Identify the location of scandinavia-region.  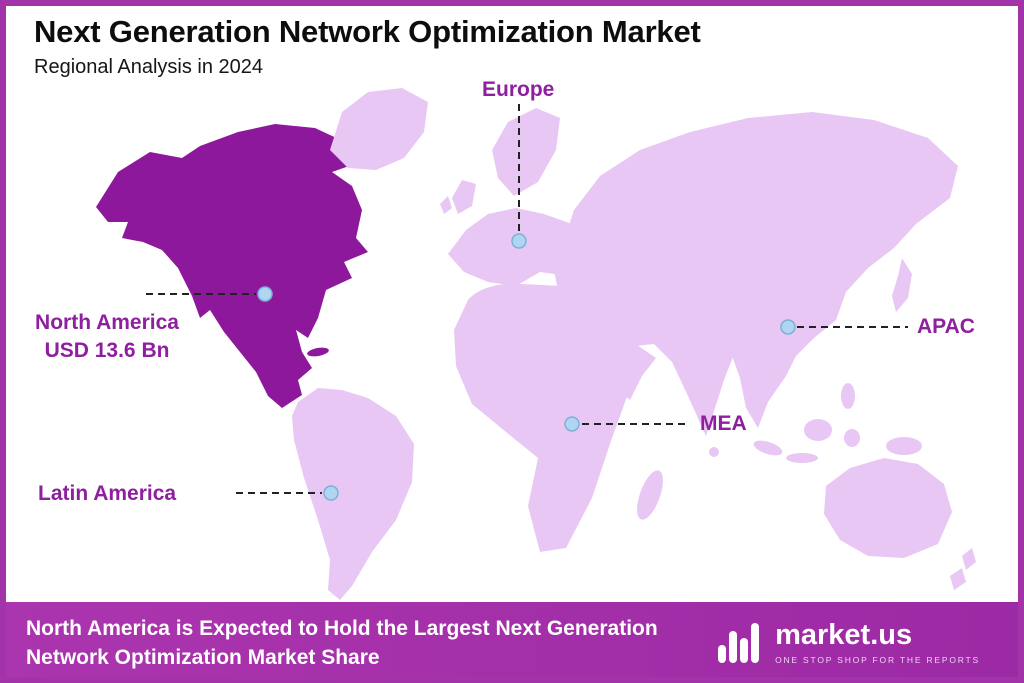
(526, 152).